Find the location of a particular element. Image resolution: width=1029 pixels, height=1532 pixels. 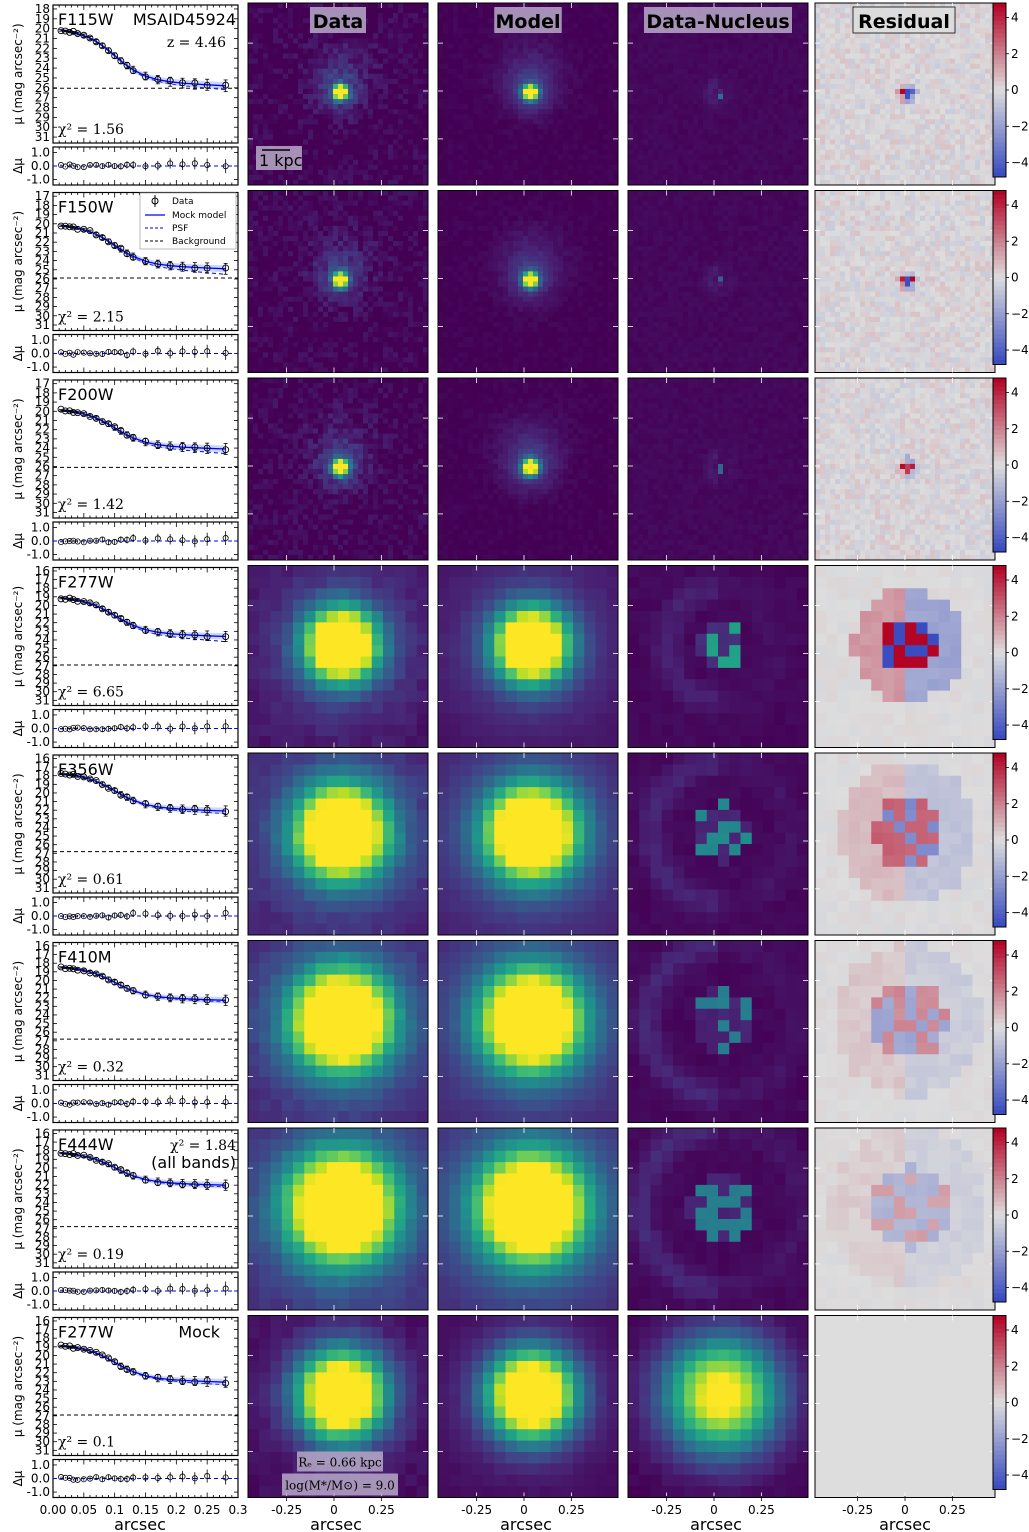

model-image is located at coordinates (528, 844).